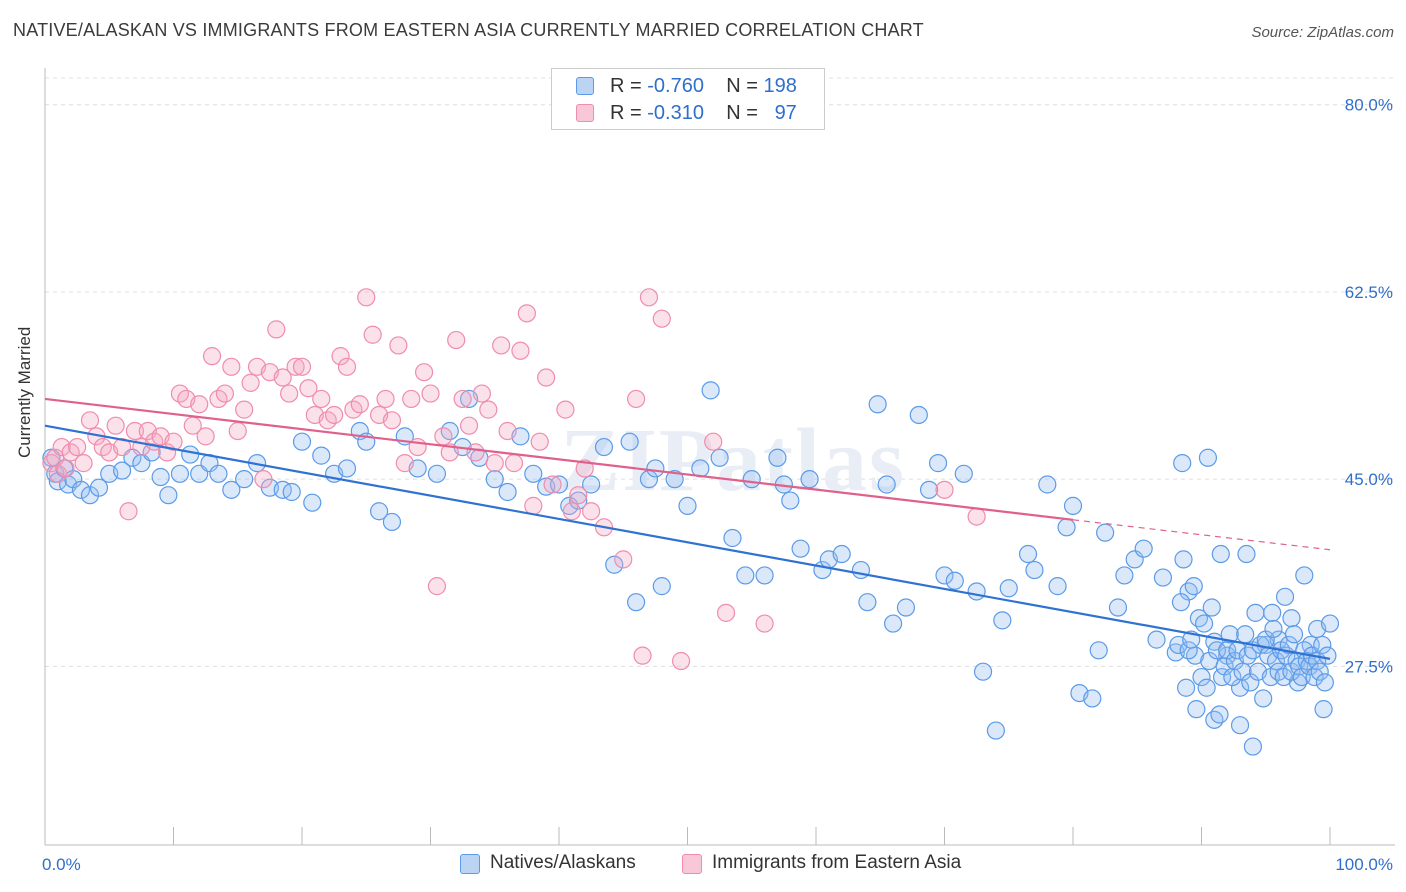 The image size is (1406, 892). Describe the element at coordinates (675, 86) in the screenshot. I see `legend-r-value: -0.760` at that location.